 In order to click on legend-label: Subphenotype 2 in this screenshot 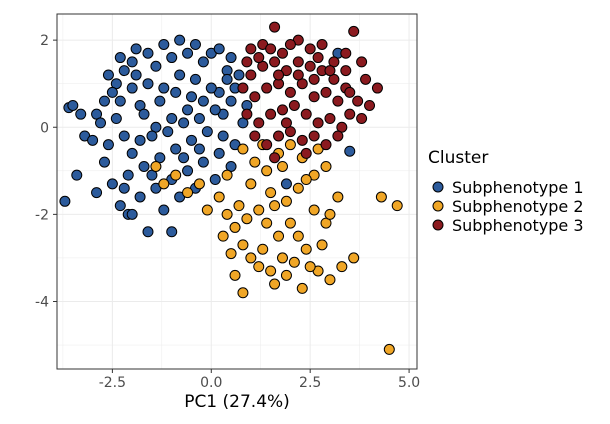, I will do `click(518, 206)`.